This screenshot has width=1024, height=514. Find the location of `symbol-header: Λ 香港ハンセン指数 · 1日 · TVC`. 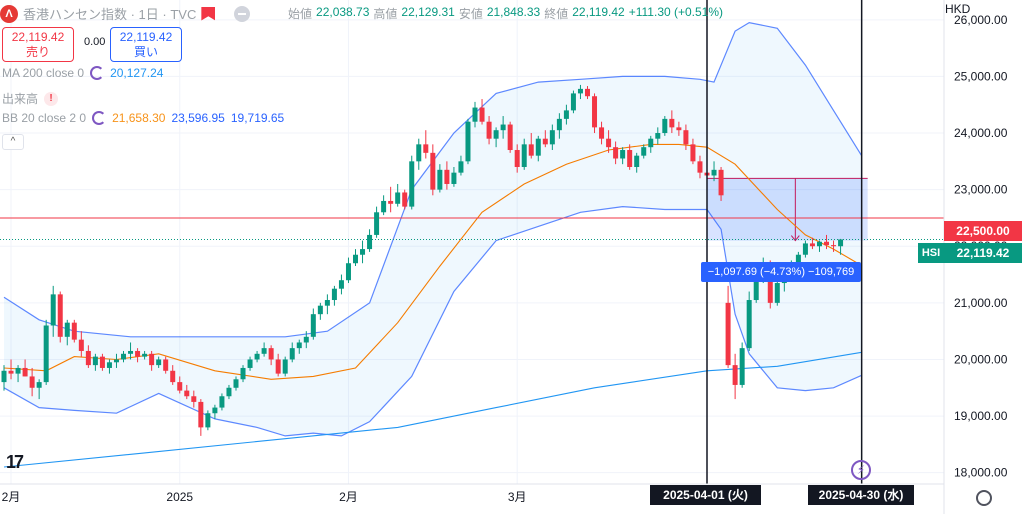

symbol-header: Λ 香港ハンセン指数 · 1日 · TVC is located at coordinates (125, 13).